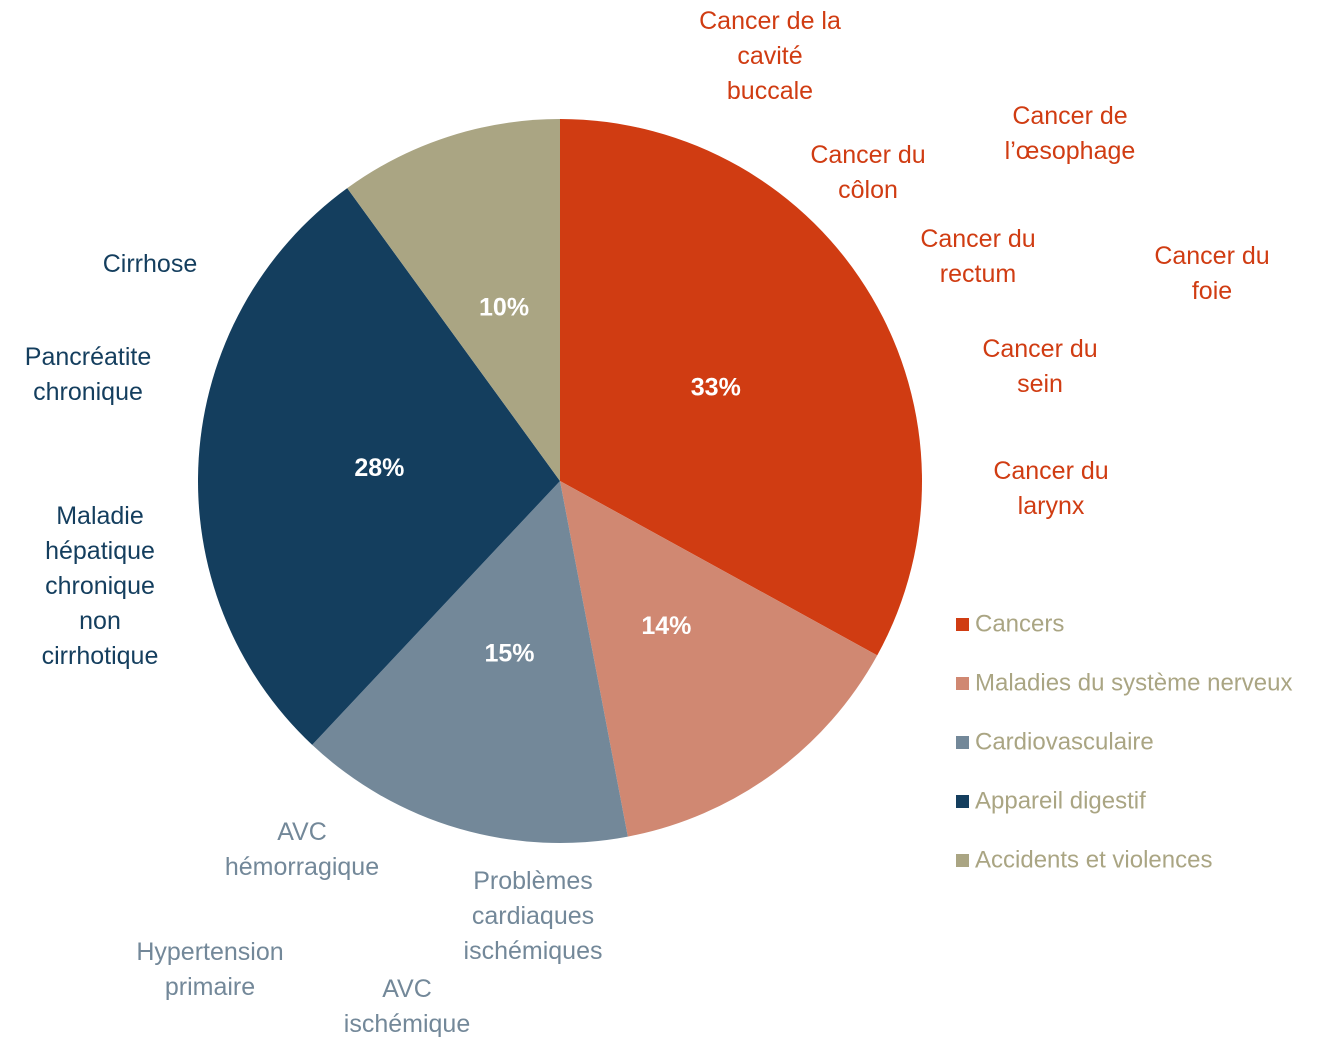  Describe the element at coordinates (150, 264) in the screenshot. I see `annotation: Cirrhose` at that location.